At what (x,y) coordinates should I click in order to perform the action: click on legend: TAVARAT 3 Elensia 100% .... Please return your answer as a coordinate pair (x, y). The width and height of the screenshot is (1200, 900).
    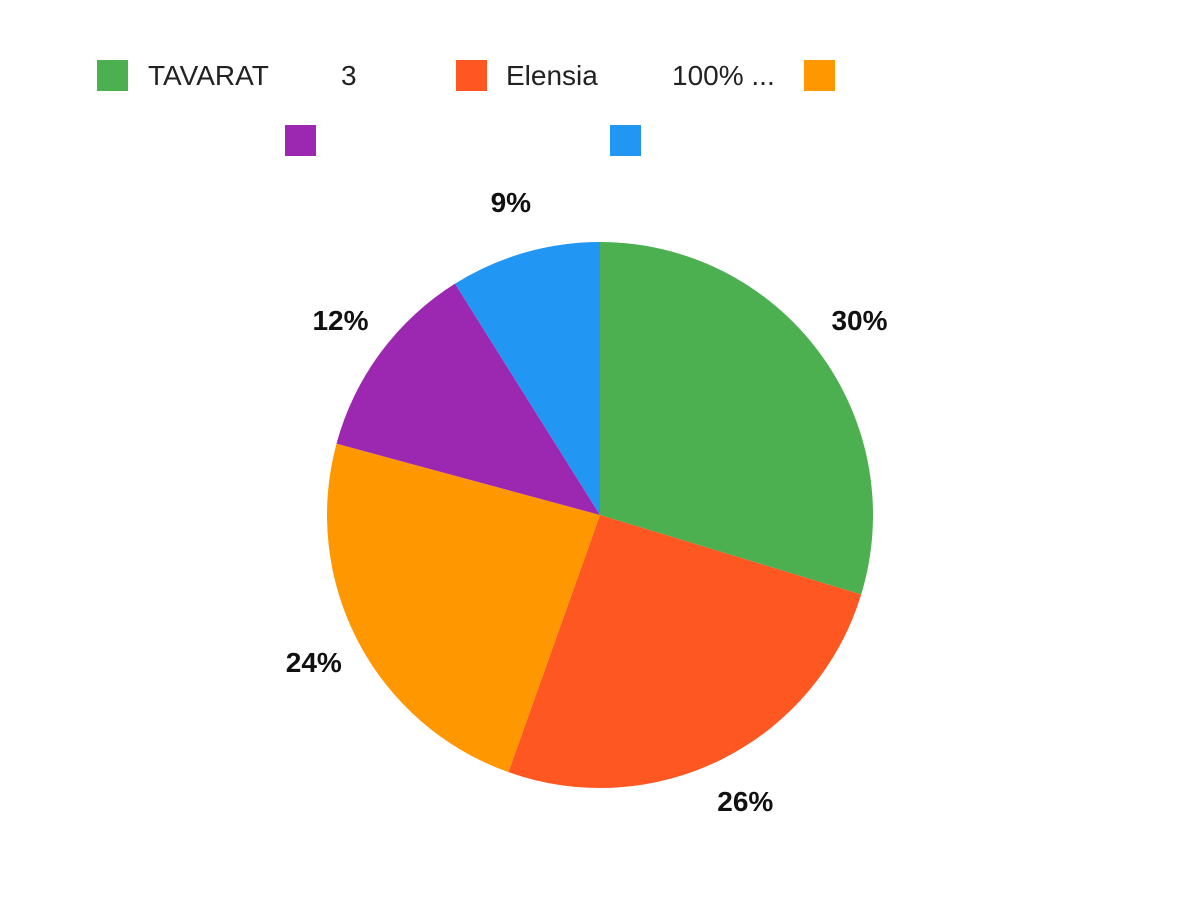
    Looking at the image, I should click on (466, 108).